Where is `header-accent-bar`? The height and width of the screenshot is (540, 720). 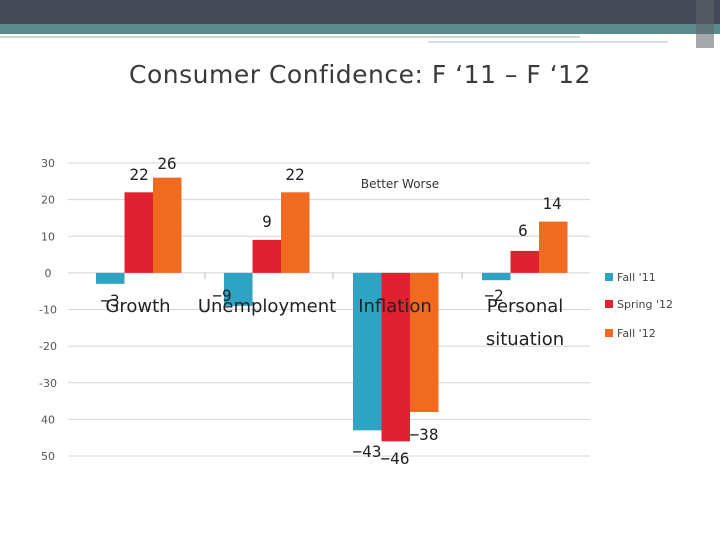 header-accent-bar is located at coordinates (360, 29).